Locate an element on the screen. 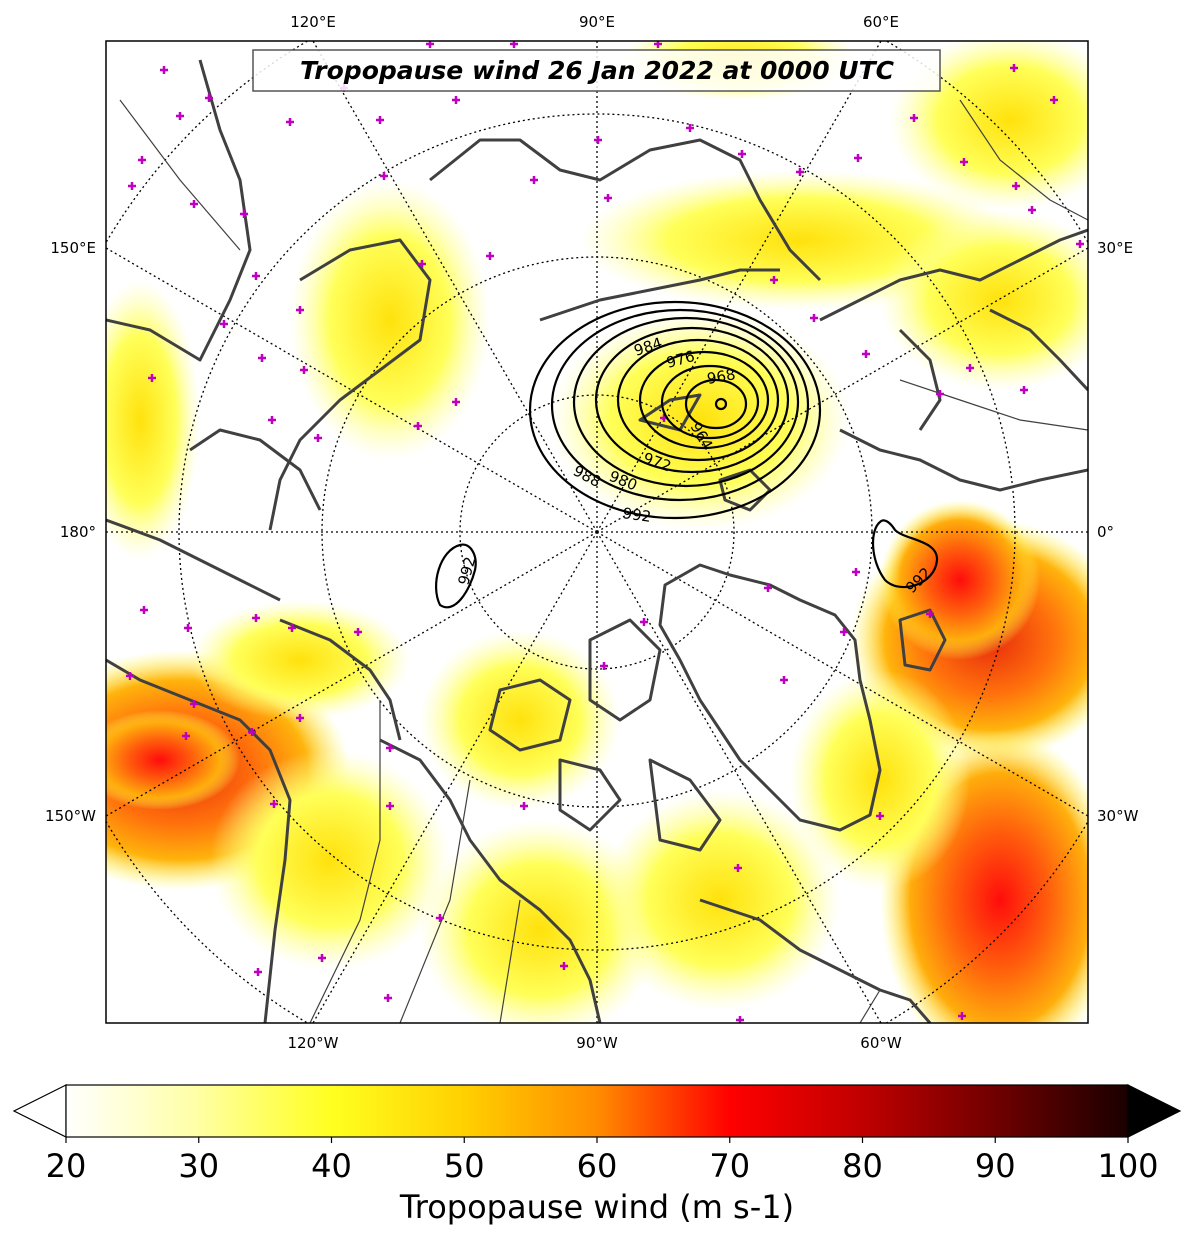 The width and height of the screenshot is (1192, 1238). colorbar-tick-label: 100 is located at coordinates (1127, 1166).